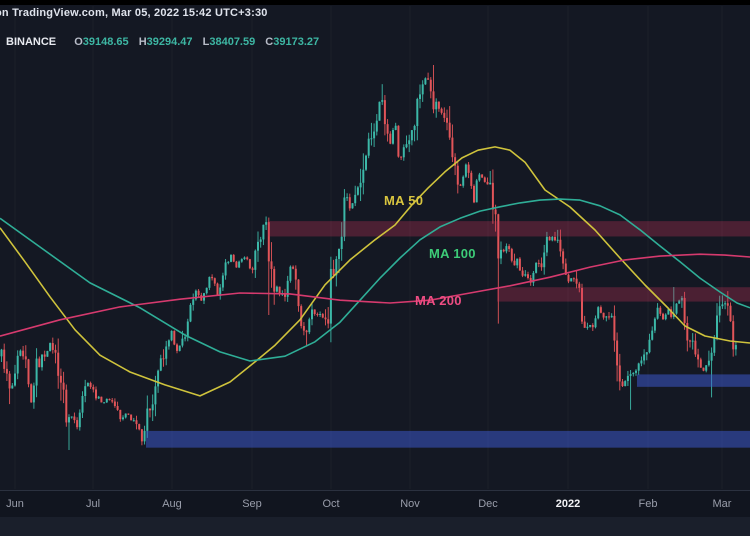 Image resolution: width=750 pixels, height=536 pixels. Describe the element at coordinates (375, 526) in the screenshot. I see `below-axis-area` at that location.